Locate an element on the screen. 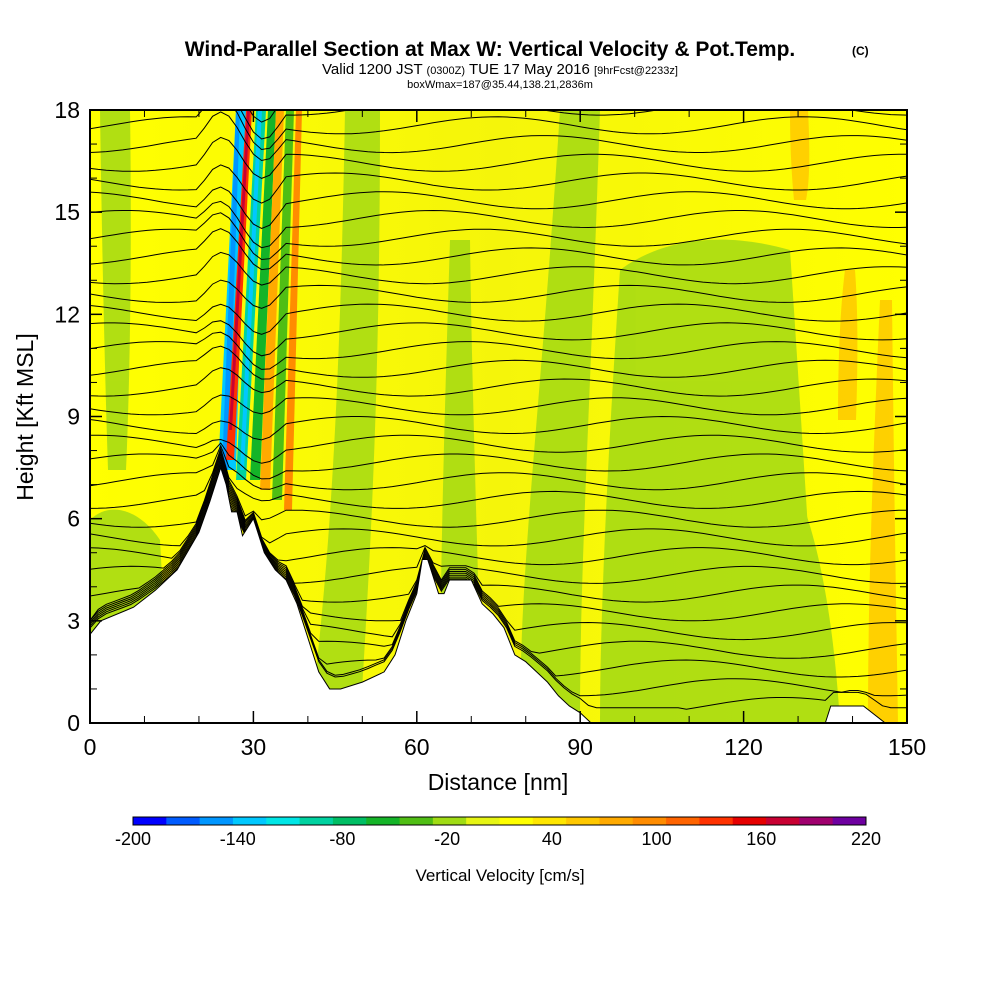 The height and width of the screenshot is (1000, 1000). colorbar-label: Vertical Velocity [cm/s] is located at coordinates (499, 875).